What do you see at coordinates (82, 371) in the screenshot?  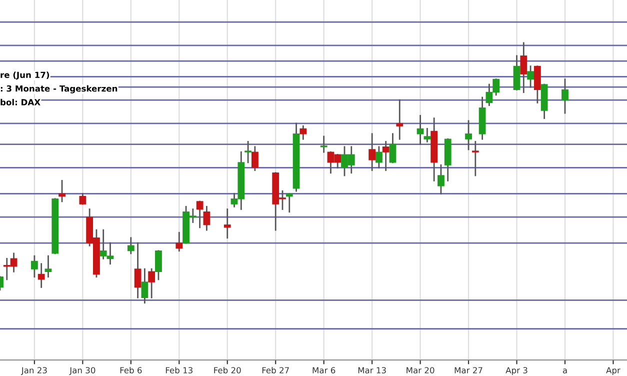 I see `x-tick-label: Jan 30` at bounding box center [82, 371].